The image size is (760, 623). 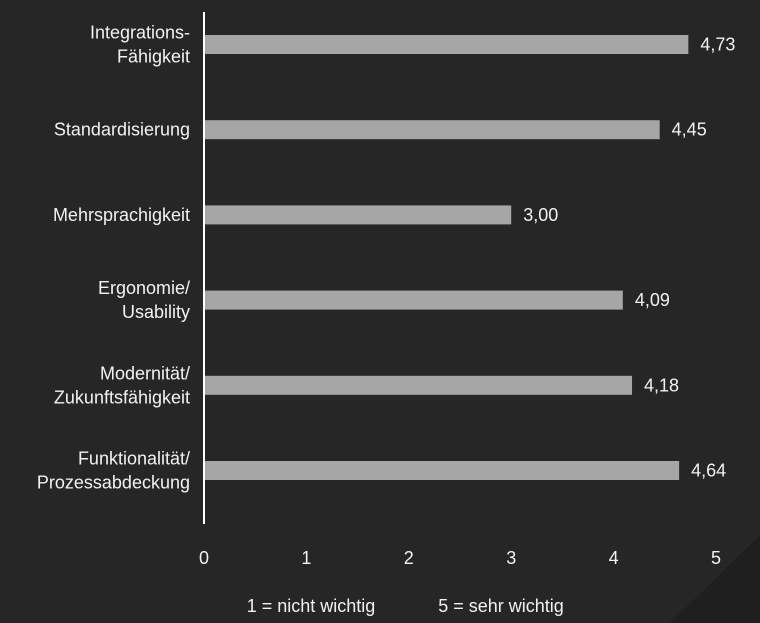 What do you see at coordinates (716, 558) in the screenshot?
I see `x-tick-label: 5` at bounding box center [716, 558].